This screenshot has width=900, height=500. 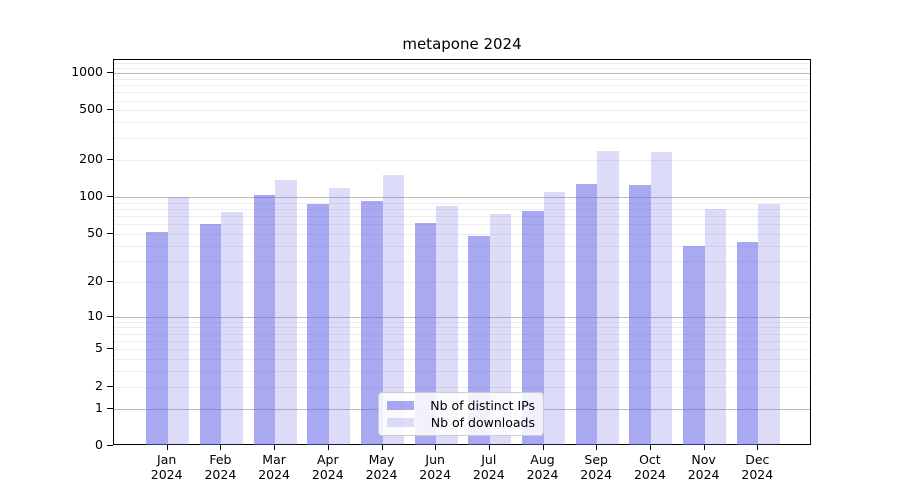 I want to click on x-tick-label-apr: Apr 2024, so click(x=327, y=467).